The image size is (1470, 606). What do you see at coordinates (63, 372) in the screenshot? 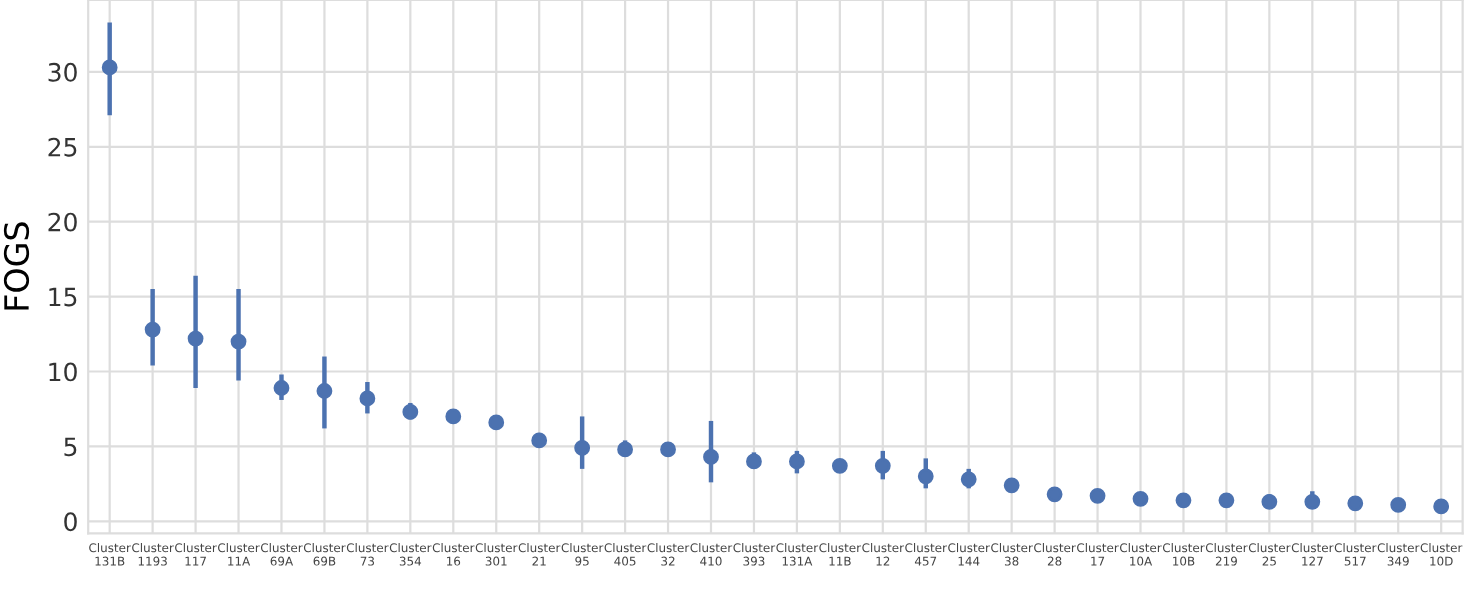
I see `y-tick-label: 10` at bounding box center [63, 372].